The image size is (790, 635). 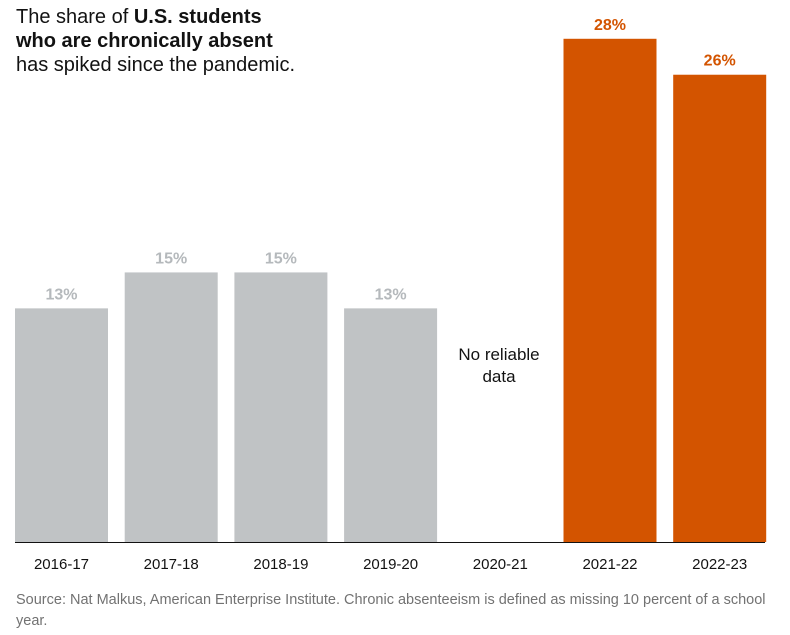 I want to click on no-data-annotation: No reliable data, so click(x=499, y=365).